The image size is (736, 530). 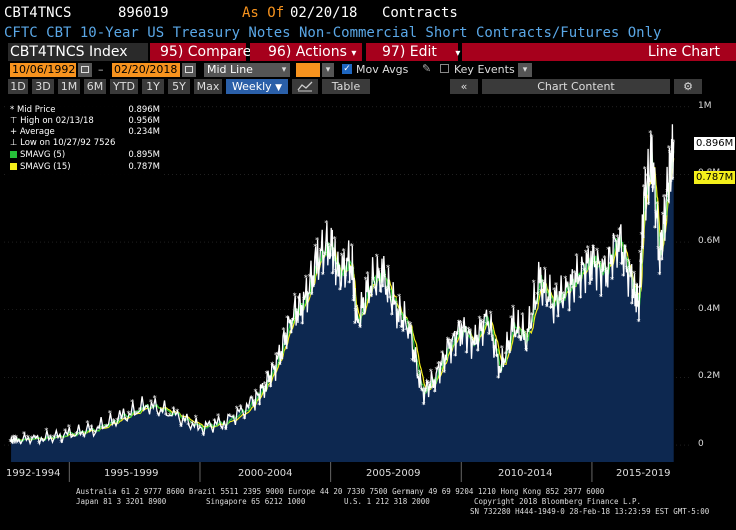 I want to click on compare-button: 95) Compare, so click(x=200, y=52).